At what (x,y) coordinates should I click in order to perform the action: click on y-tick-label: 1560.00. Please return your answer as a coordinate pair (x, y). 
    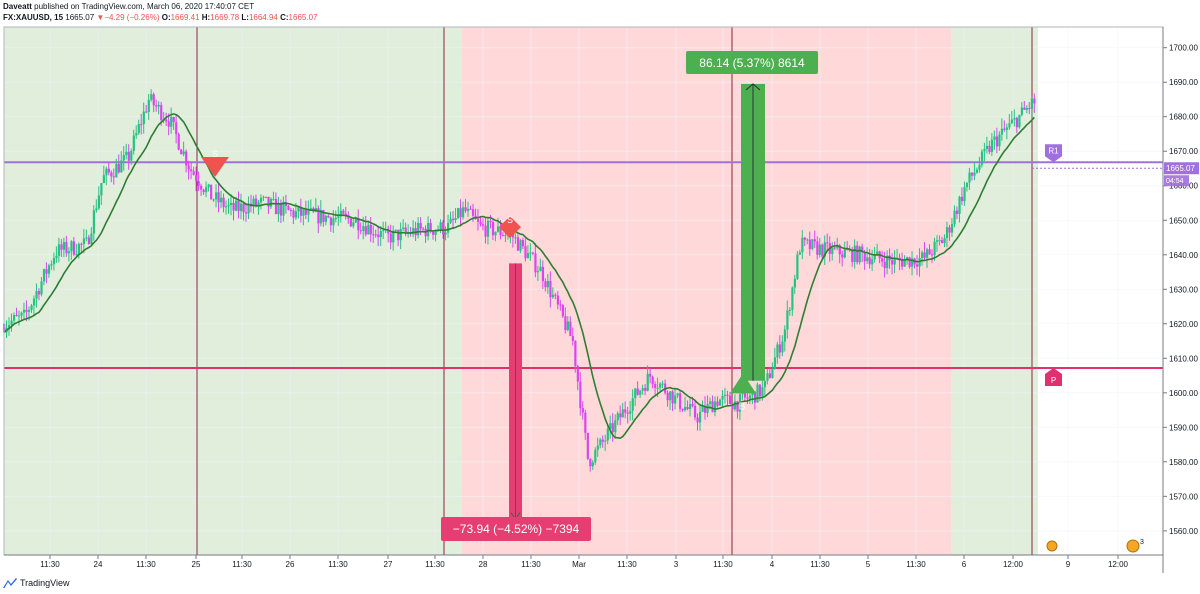
    Looking at the image, I should click on (1183, 531).